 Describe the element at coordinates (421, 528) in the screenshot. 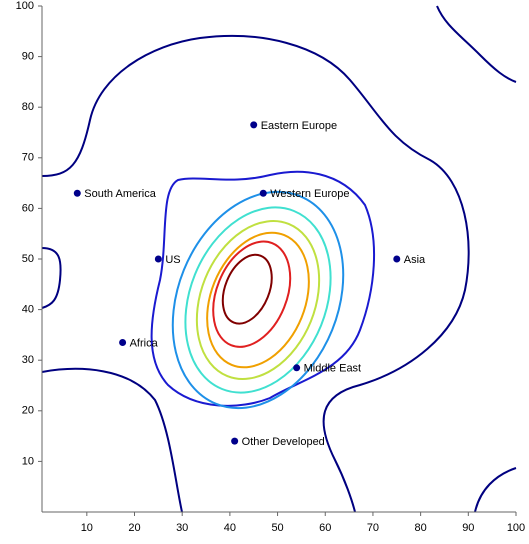

I see `x-tick-label: 80` at that location.